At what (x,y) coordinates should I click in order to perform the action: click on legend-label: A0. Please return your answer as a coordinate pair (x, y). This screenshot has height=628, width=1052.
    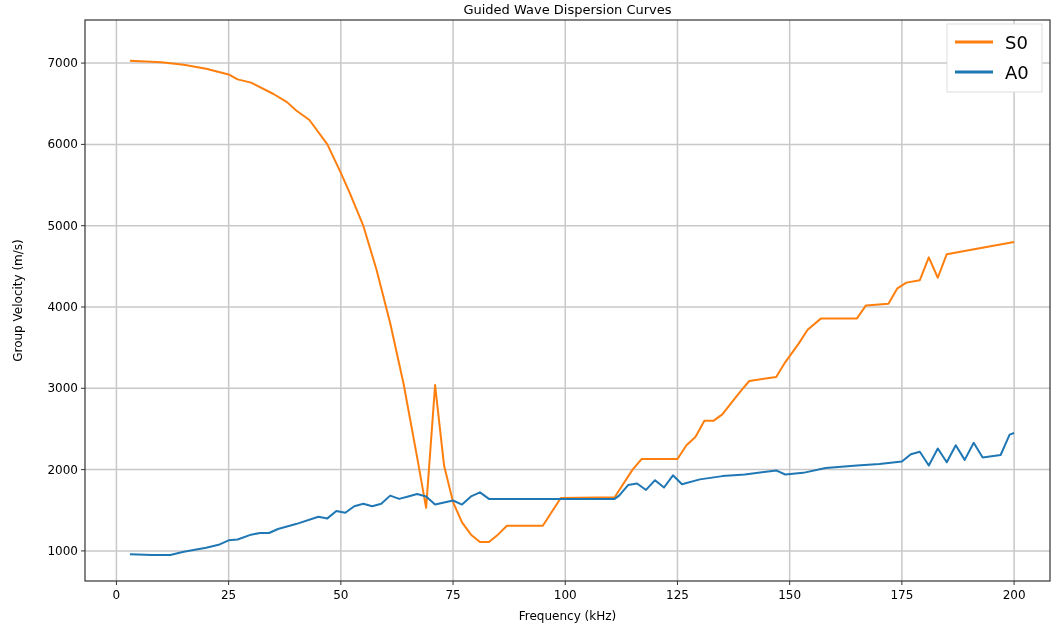
    Looking at the image, I should click on (1017, 72).